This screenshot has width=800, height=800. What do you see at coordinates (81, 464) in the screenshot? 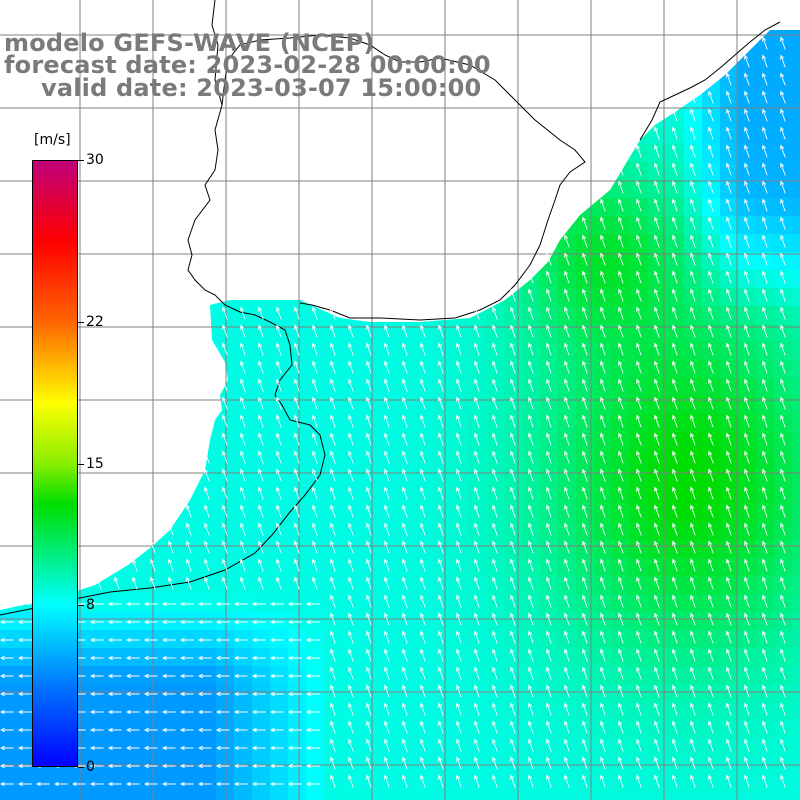
I see `colorbar-tickmark` at bounding box center [81, 464].